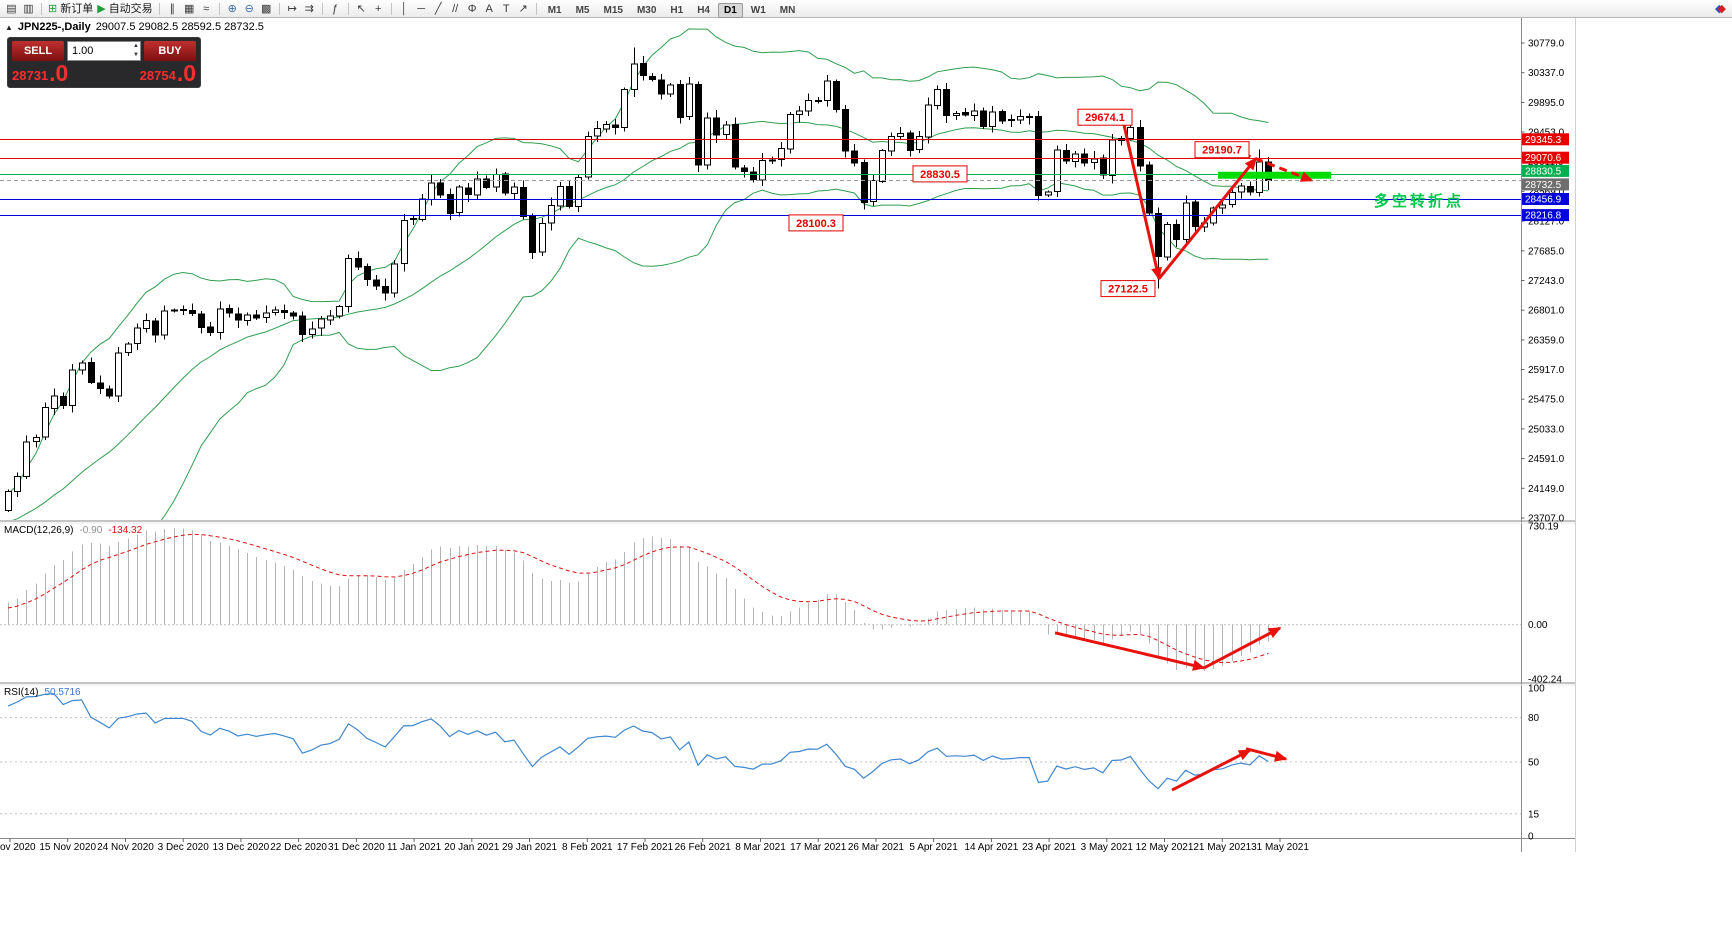  Describe the element at coordinates (1165, 847) in the screenshot. I see `x-axis-label: 12 May 2021` at that location.